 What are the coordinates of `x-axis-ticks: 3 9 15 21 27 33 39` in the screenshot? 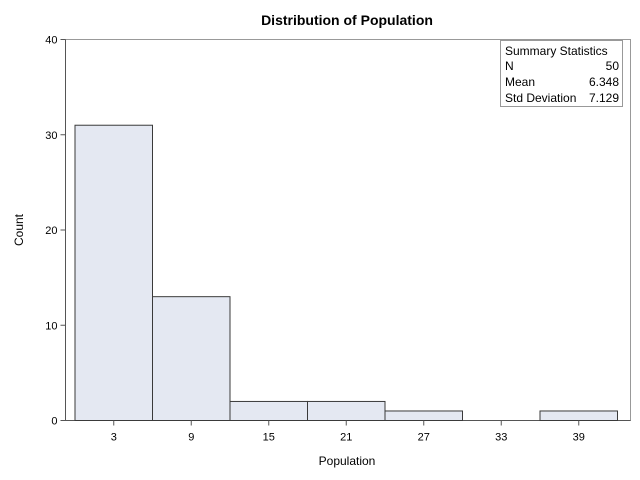 It's located at (348, 432).